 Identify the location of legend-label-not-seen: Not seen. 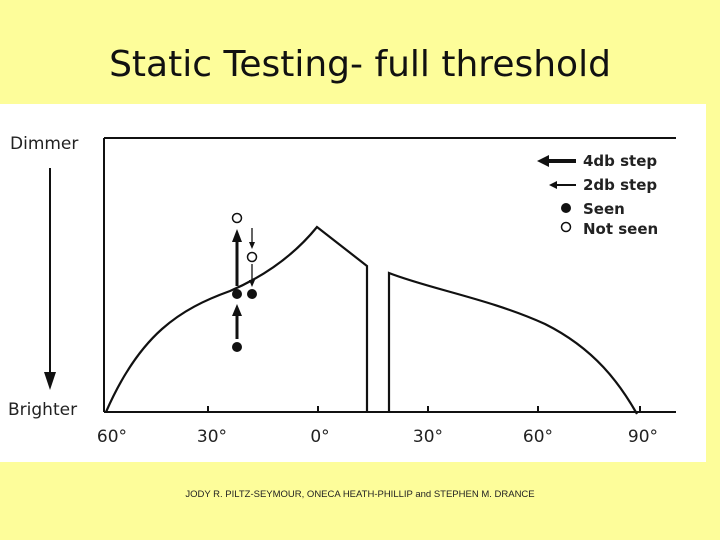
(620, 229).